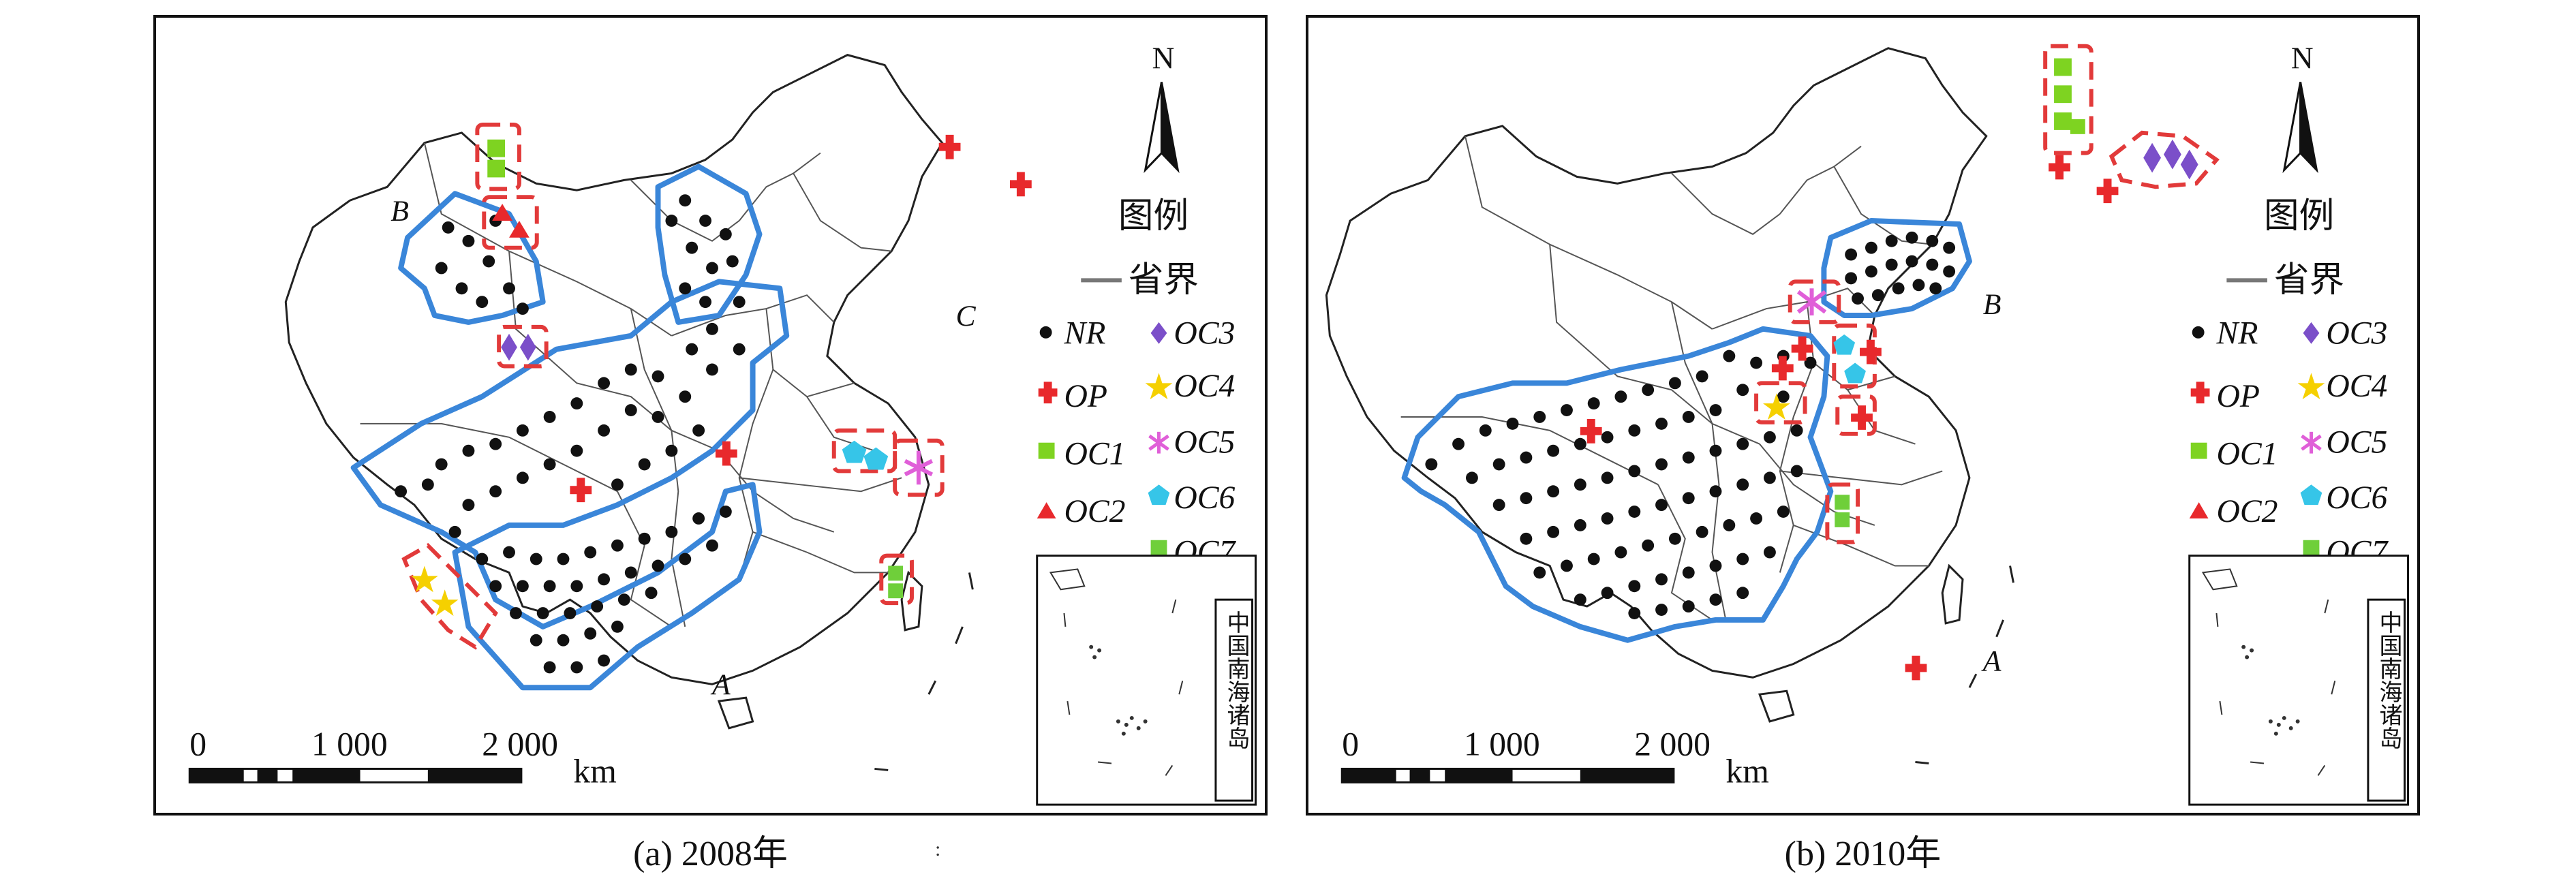 The image size is (2576, 885). I want to click on stray-mark: :, so click(938, 849).